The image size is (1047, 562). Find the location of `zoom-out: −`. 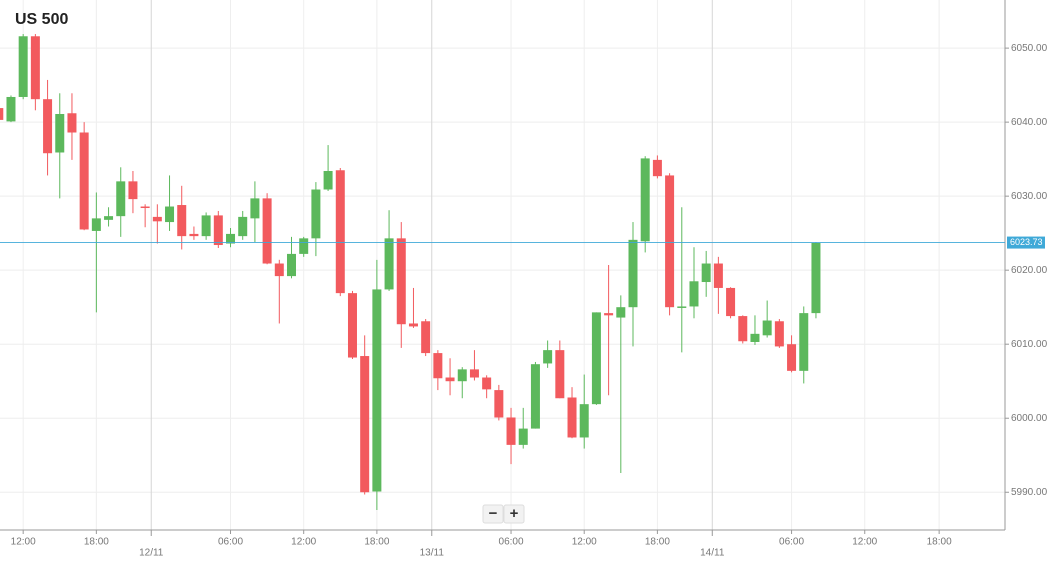

zoom-out: − is located at coordinates (493, 513).